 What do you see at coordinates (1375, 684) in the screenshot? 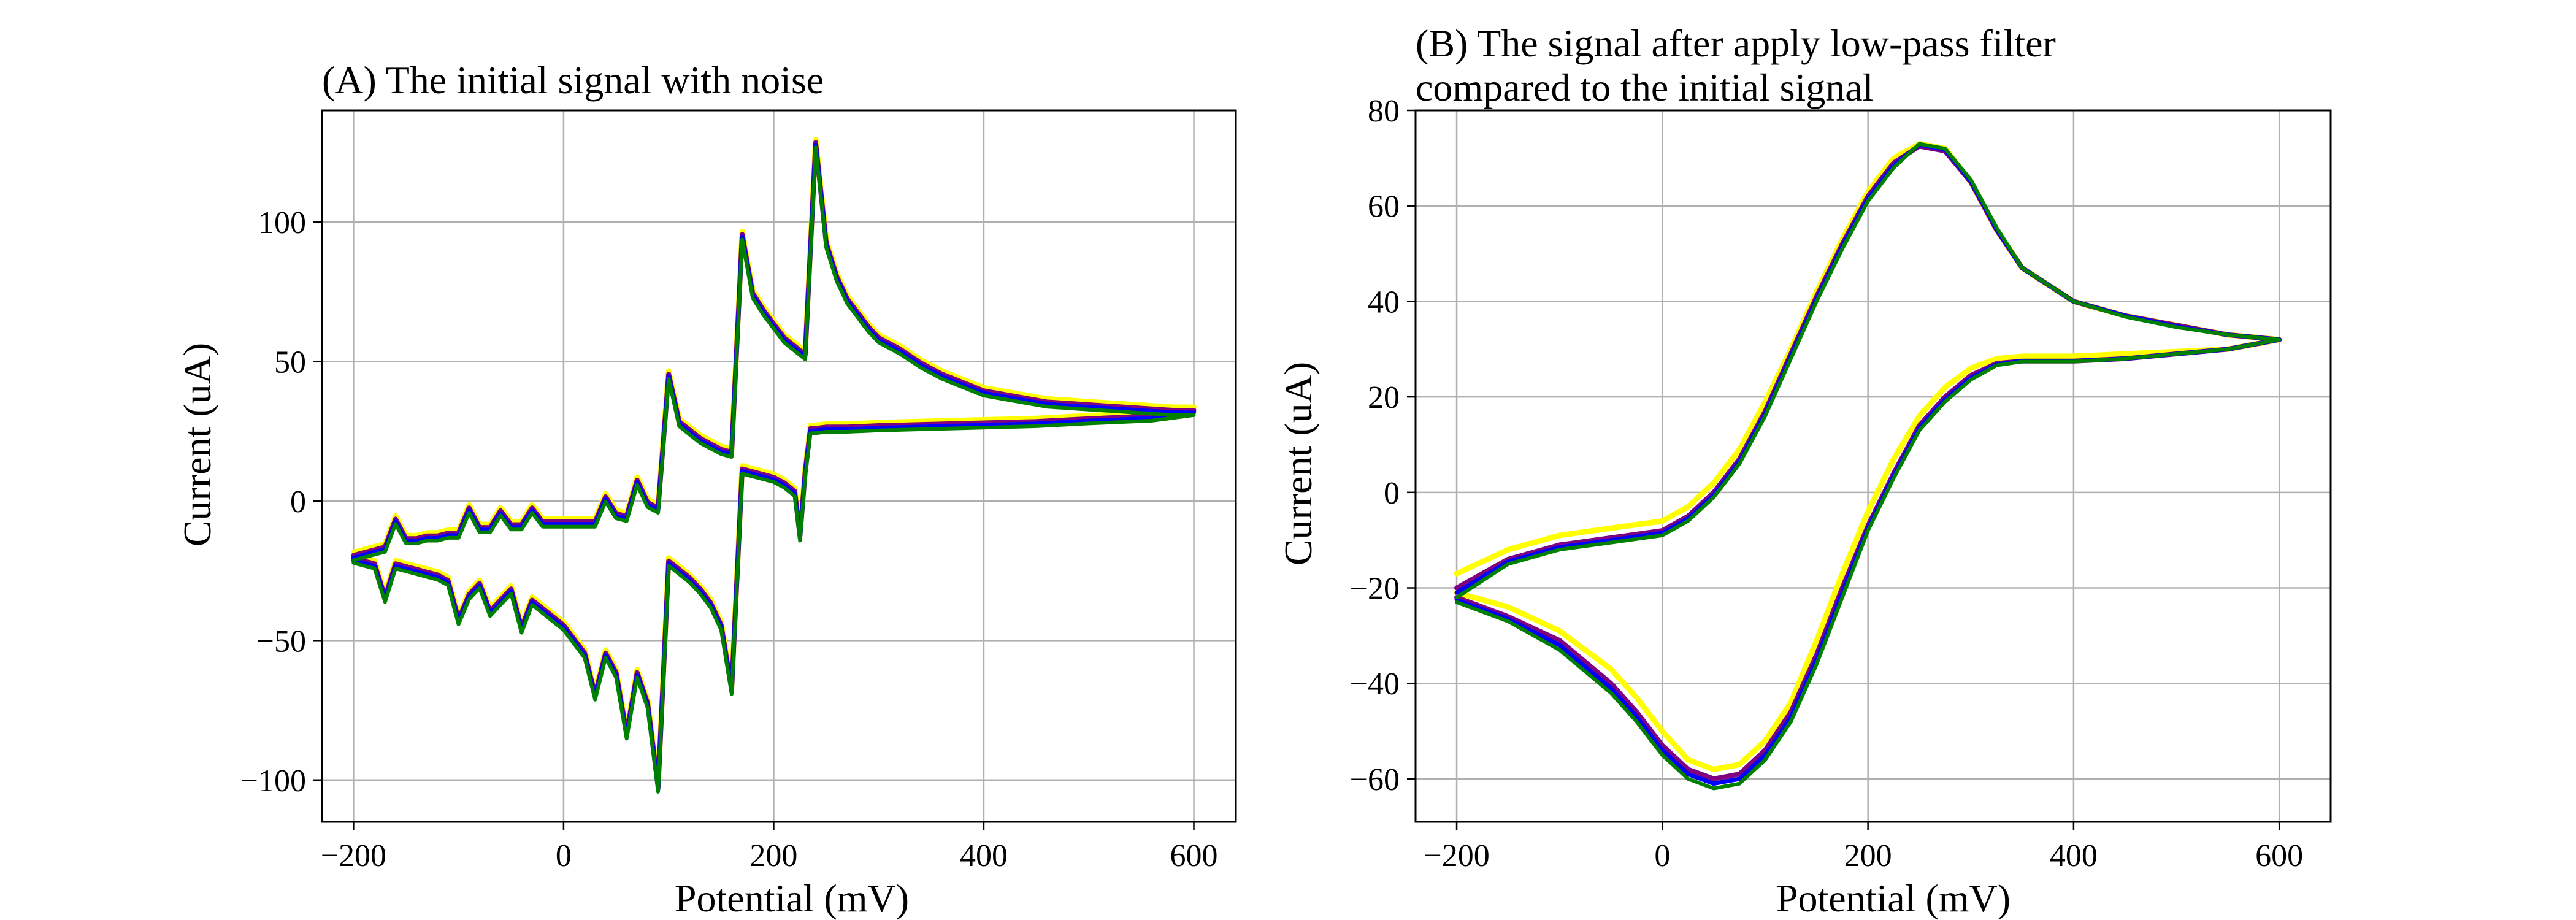
I see `chart-b-y-tick-label: −40` at bounding box center [1375, 684].